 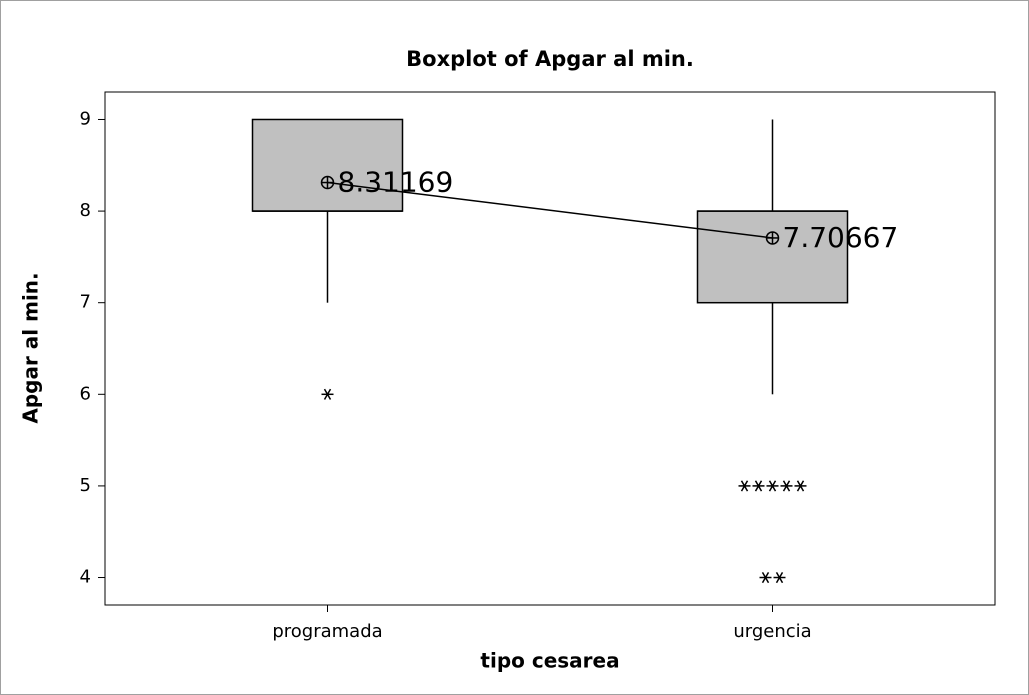 I want to click on mean-label: 7.70667, so click(x=841, y=237).